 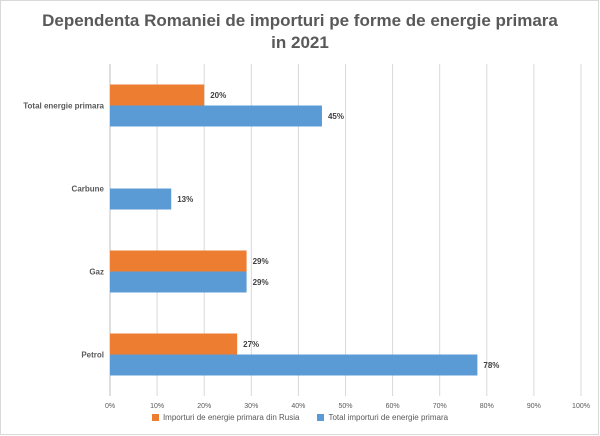 I want to click on data-label: 13%, so click(x=185, y=199).